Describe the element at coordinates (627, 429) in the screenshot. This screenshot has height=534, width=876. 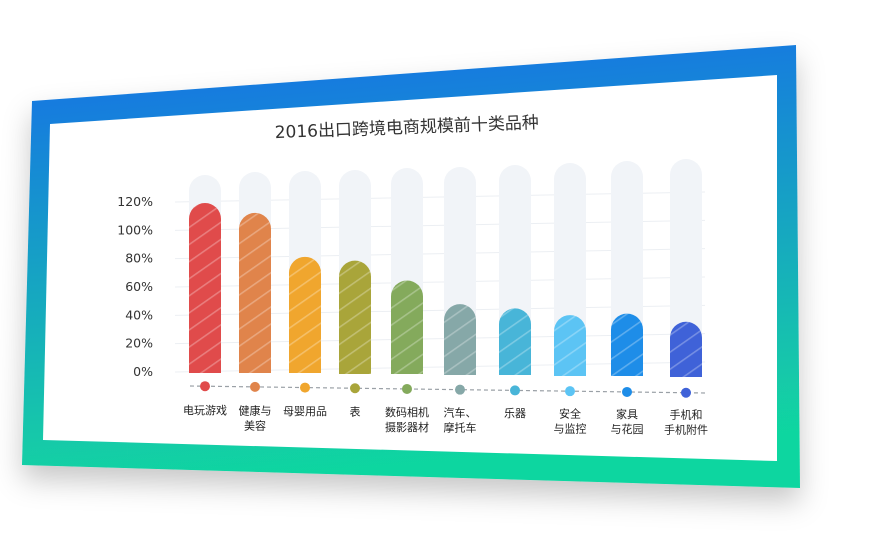
I see `x-tick-label: 与花园` at that location.